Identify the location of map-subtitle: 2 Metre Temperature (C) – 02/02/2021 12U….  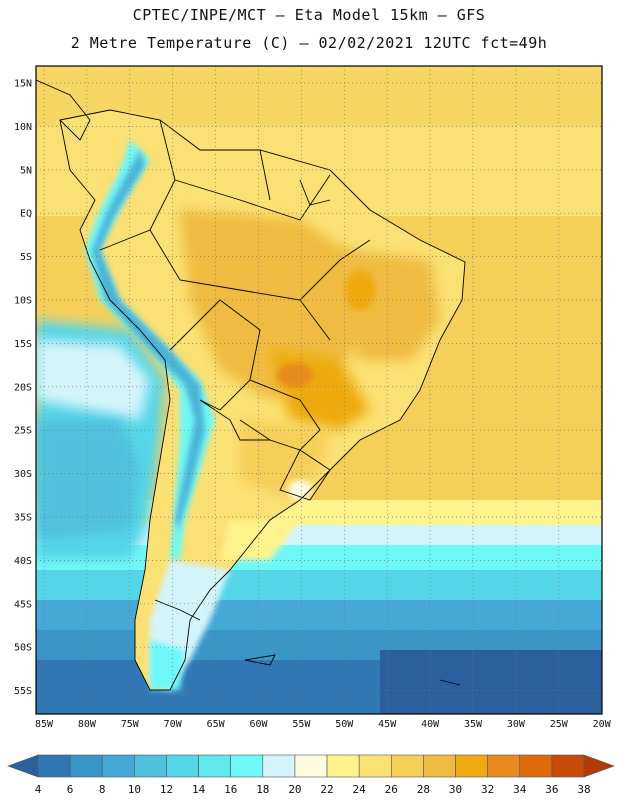
(309, 43).